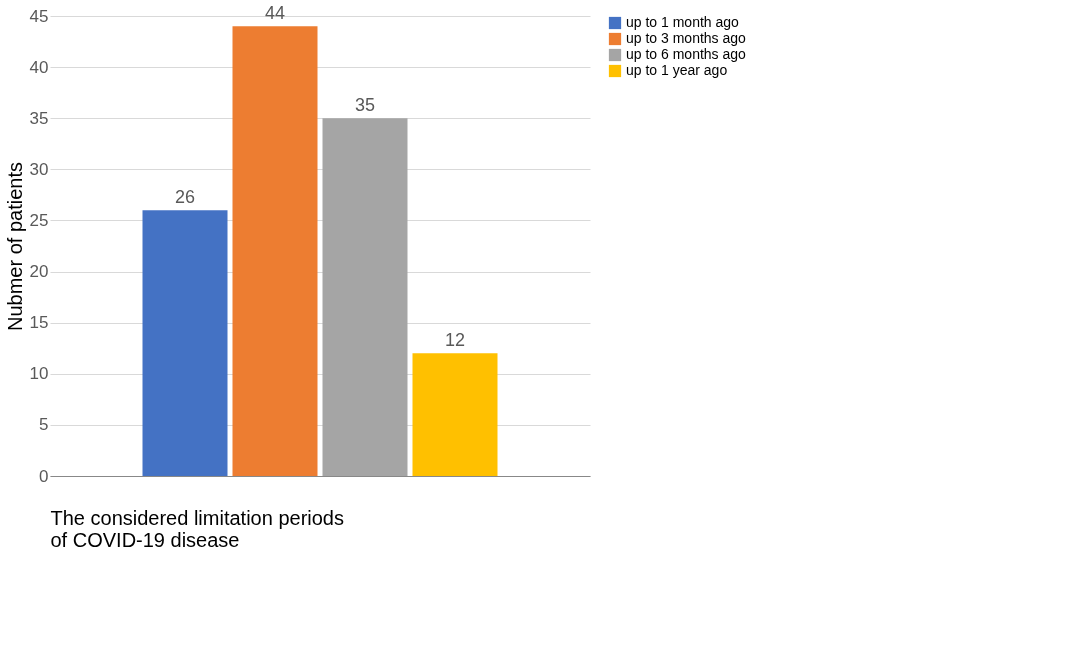  I want to click on data-label: 12, so click(455, 340).